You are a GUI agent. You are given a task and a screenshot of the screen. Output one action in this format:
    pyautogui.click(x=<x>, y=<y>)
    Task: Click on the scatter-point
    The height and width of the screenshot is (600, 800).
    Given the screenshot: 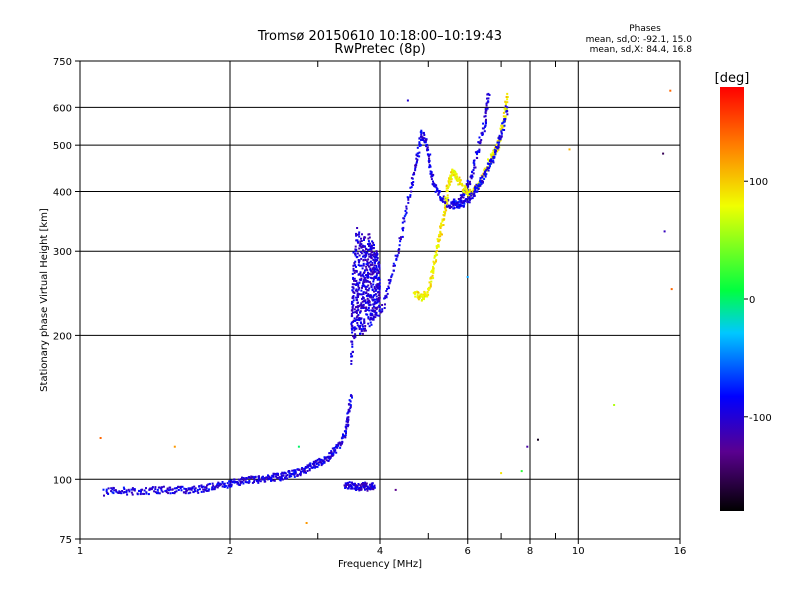 What is the action you would take?
    pyautogui.click(x=306, y=523)
    